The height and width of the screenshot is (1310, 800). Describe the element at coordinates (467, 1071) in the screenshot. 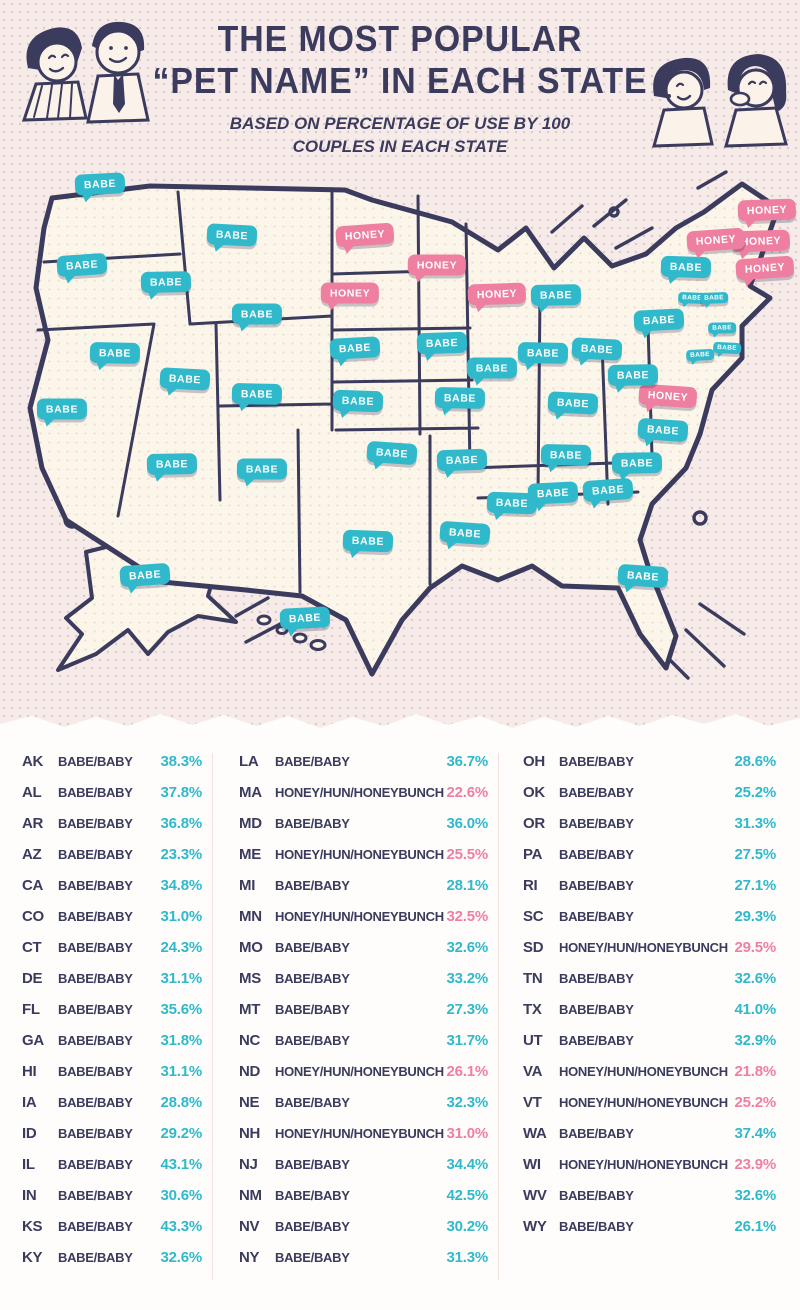

I see `pet-name-percent: 26.1%` at that location.